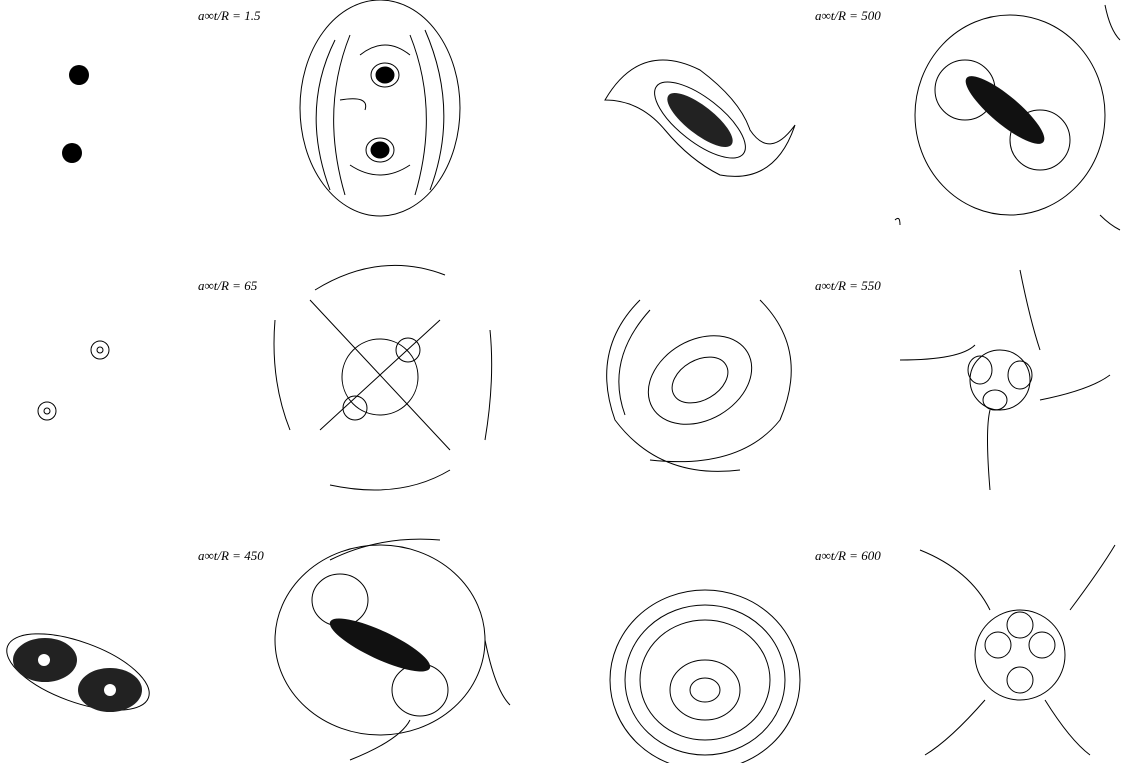 This screenshot has width=1122, height=763. I want to click on panel-label: a∞t/R = 550, so click(848, 285).